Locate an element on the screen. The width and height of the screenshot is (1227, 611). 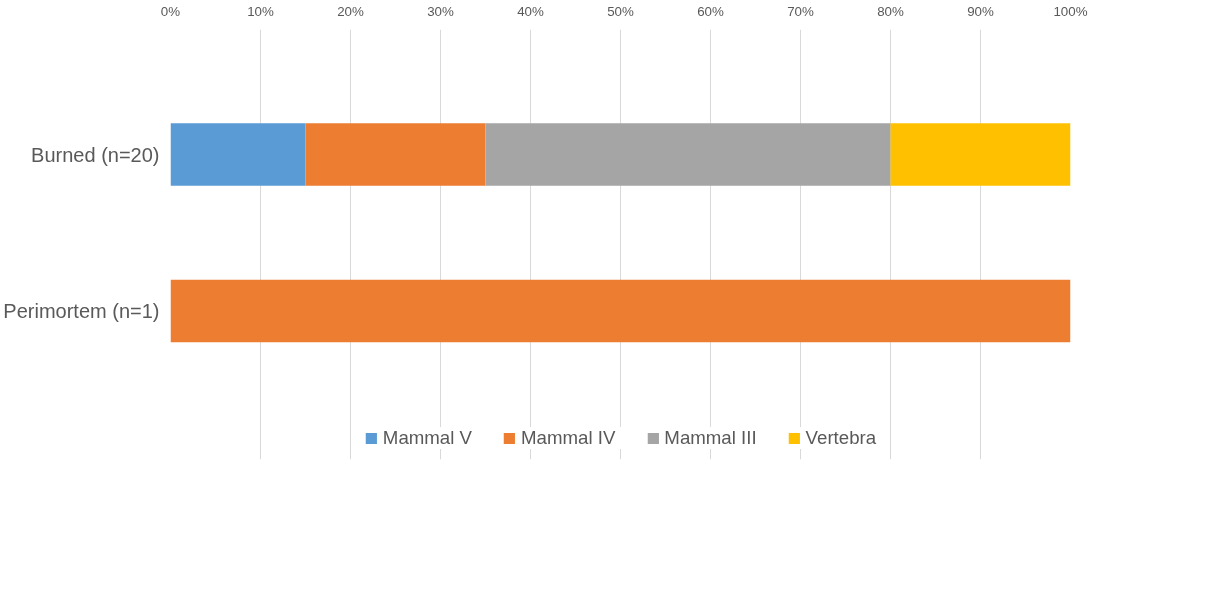
x-tick-label: 40% is located at coordinates (530, 11).